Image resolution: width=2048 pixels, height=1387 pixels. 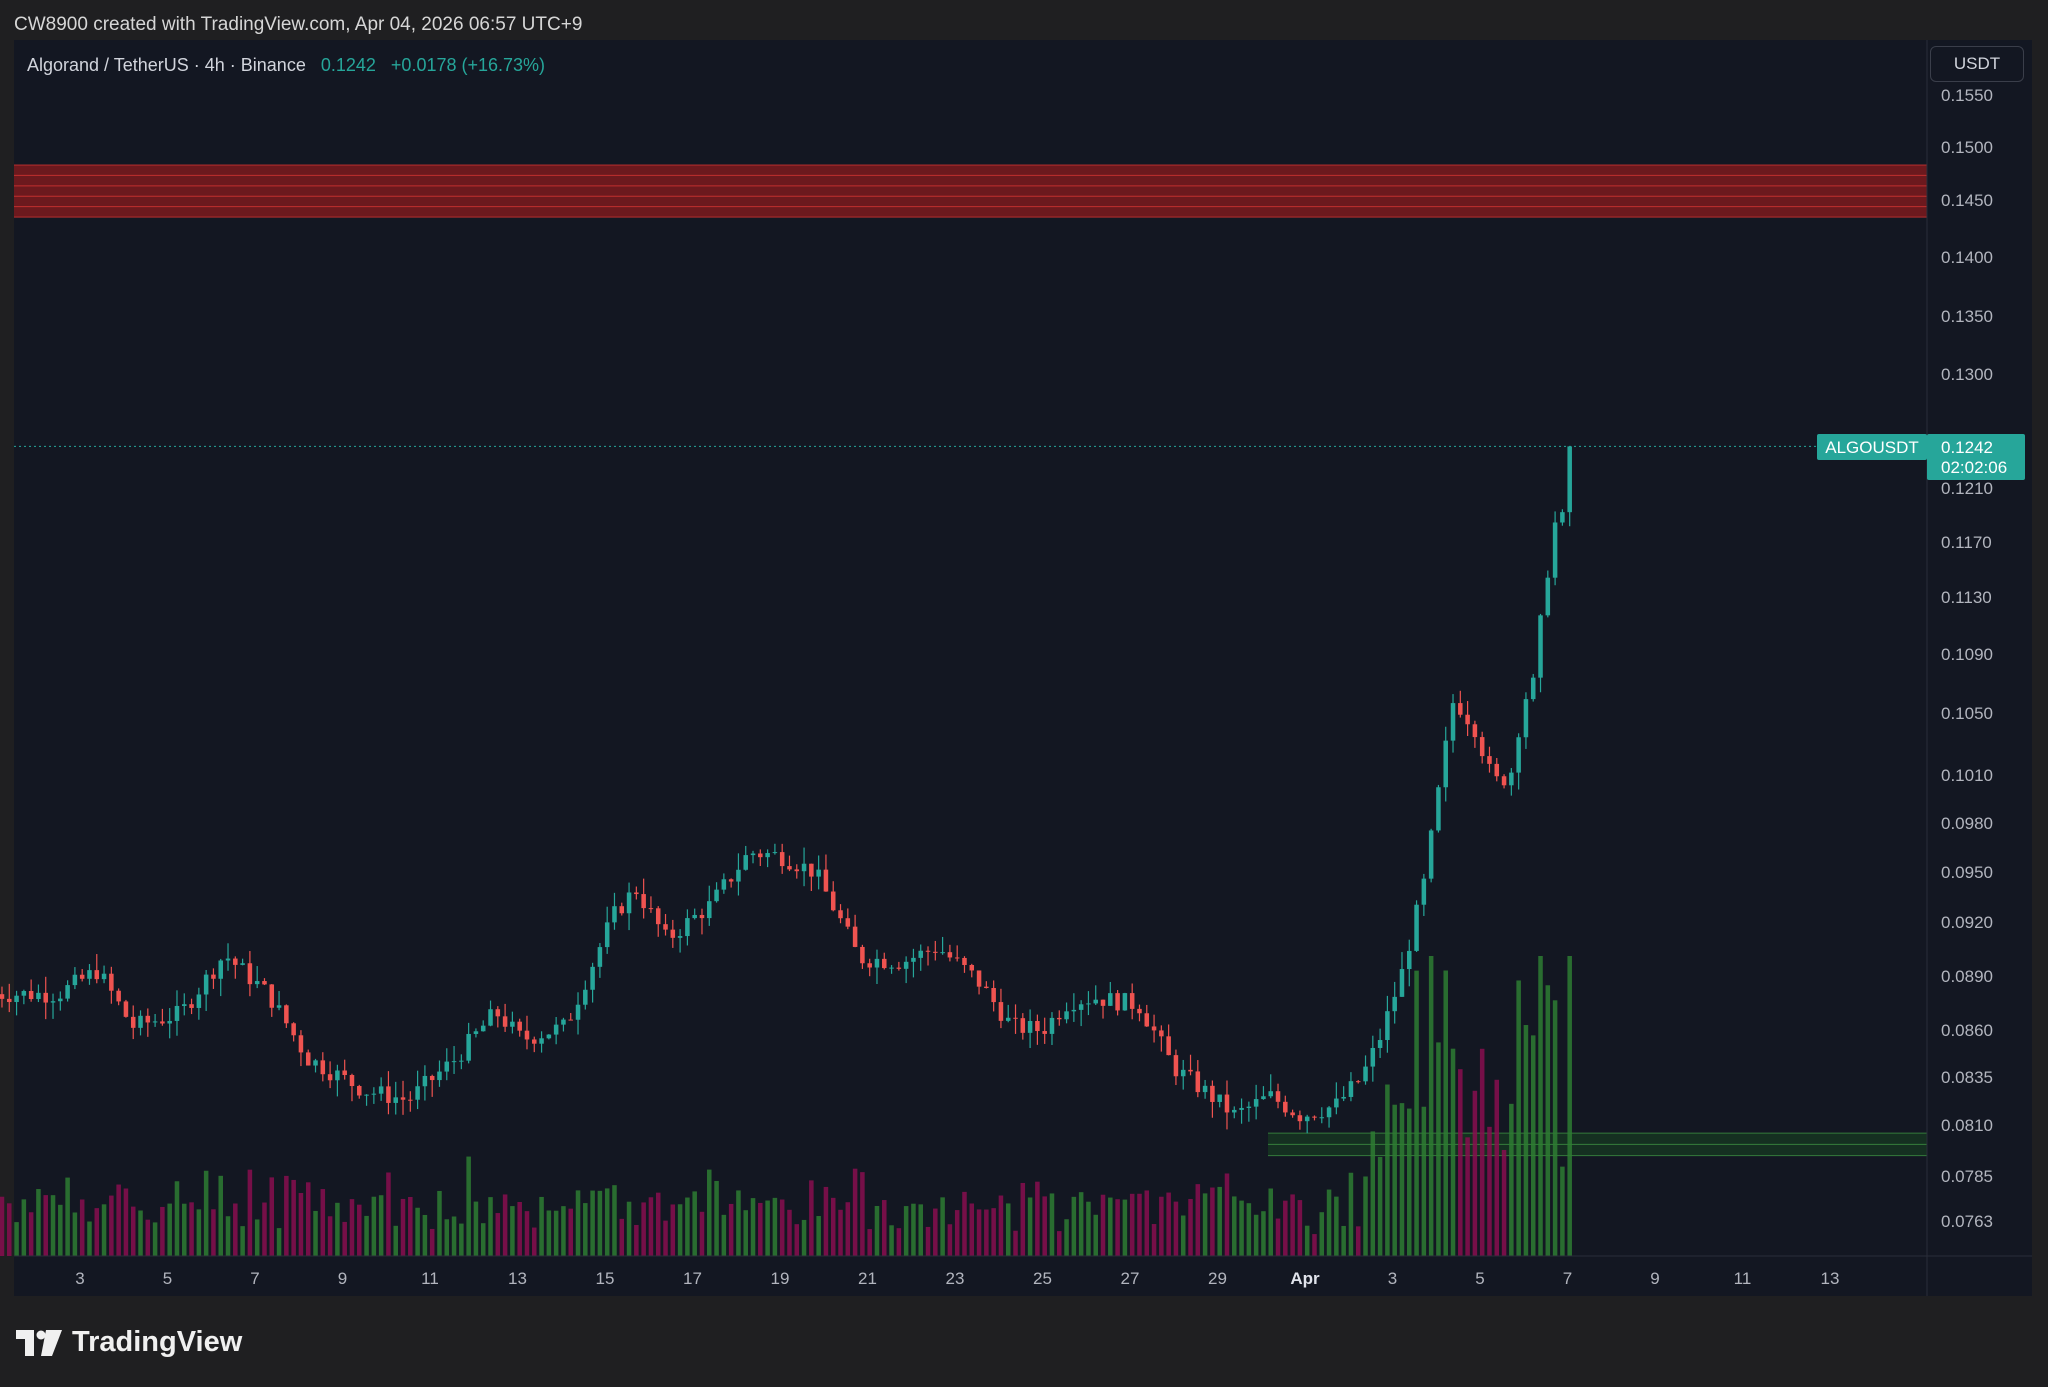 I want to click on x-tick-label: 13, so click(x=1830, y=1278).